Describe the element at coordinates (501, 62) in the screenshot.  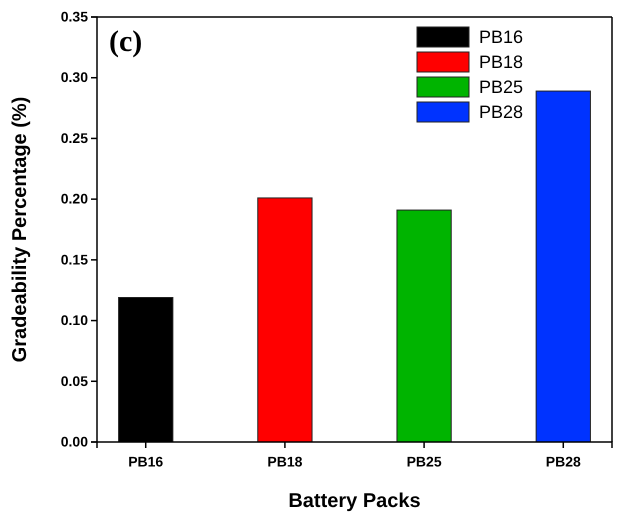
I see `legend-label: PB18` at that location.